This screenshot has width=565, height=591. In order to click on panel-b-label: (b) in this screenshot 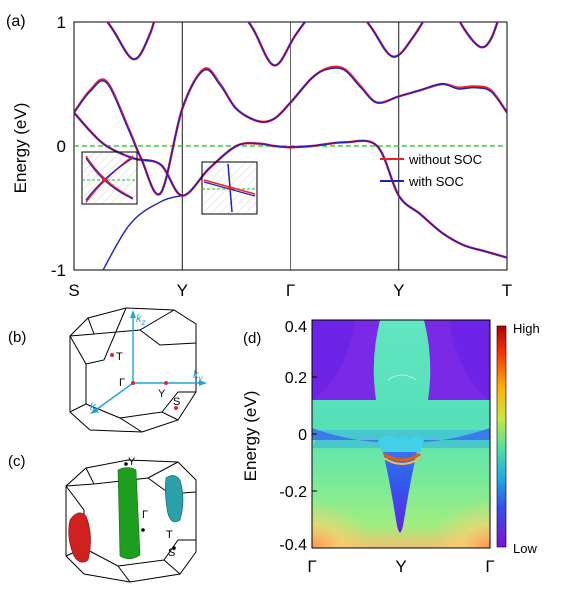, I will do `click(17, 337)`.